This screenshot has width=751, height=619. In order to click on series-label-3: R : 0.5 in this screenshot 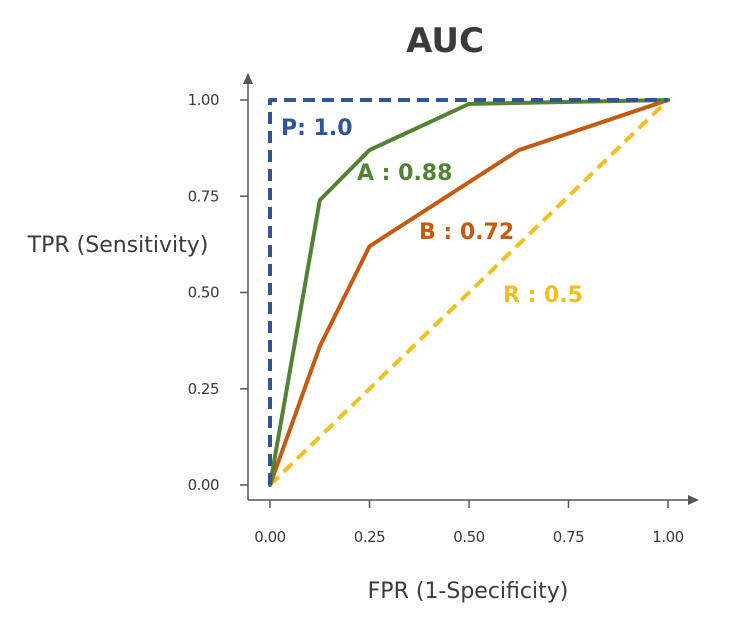, I will do `click(543, 295)`.